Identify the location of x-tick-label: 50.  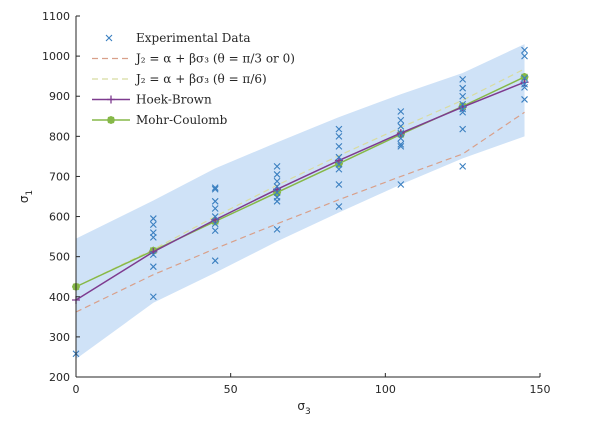
(231, 389).